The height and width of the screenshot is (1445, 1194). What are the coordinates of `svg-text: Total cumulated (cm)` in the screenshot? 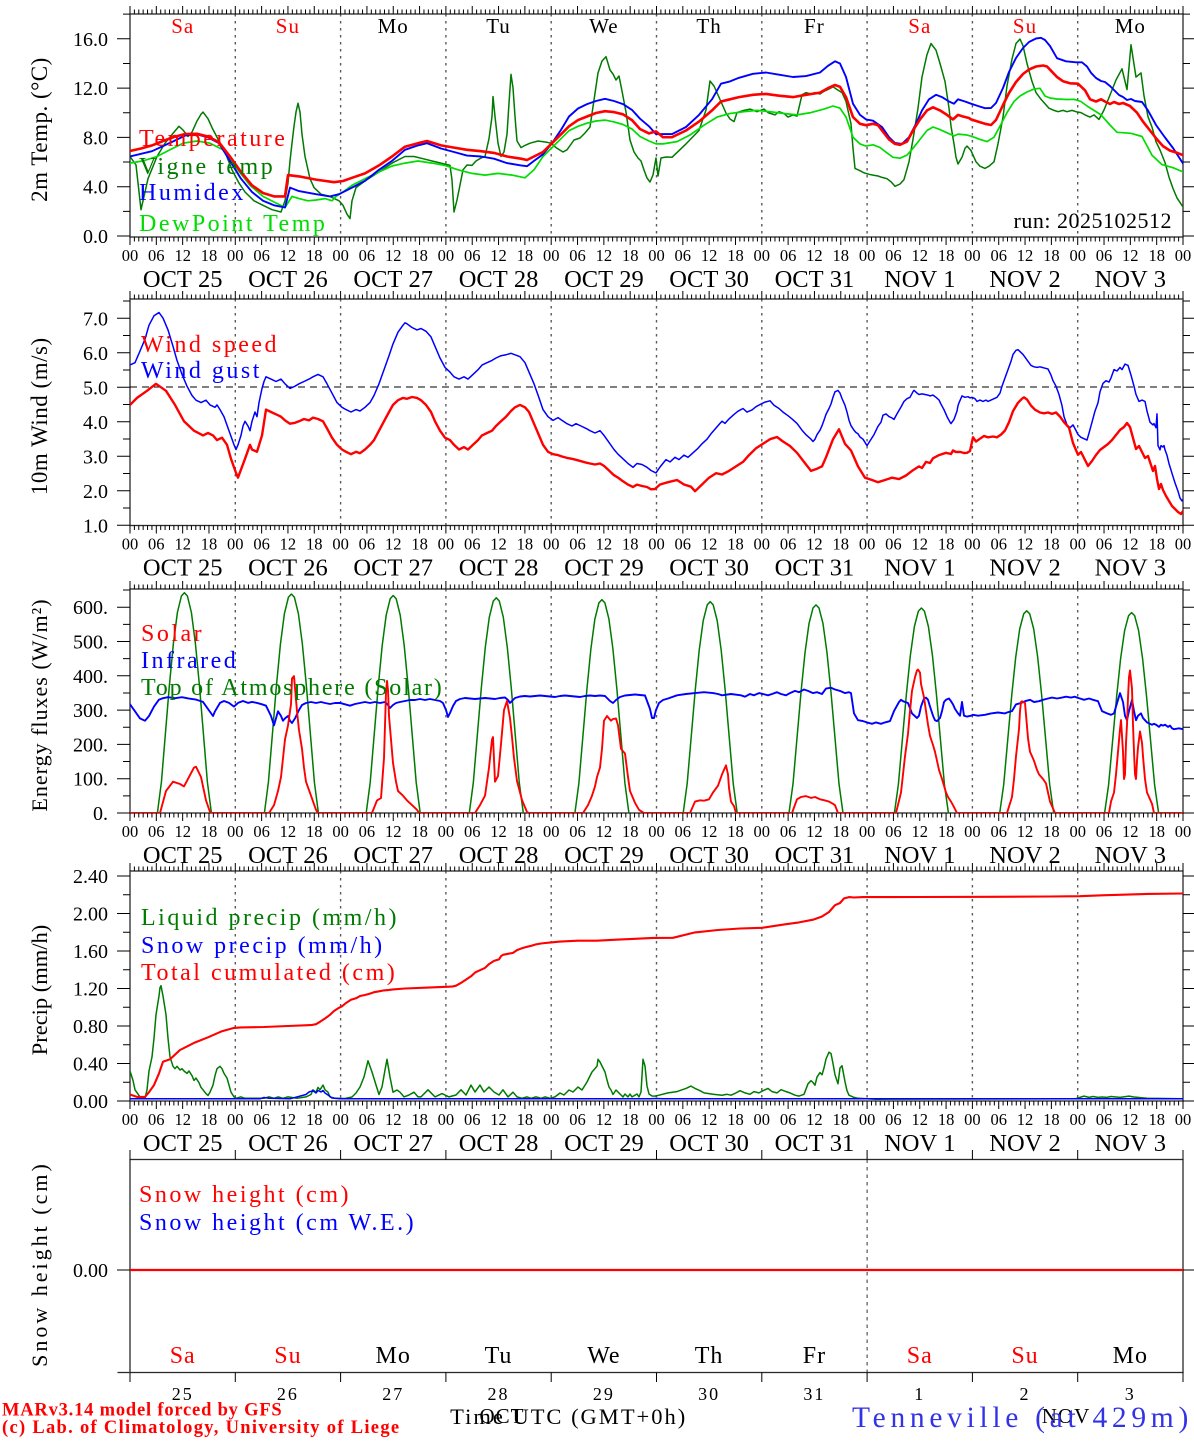 It's located at (269, 973).